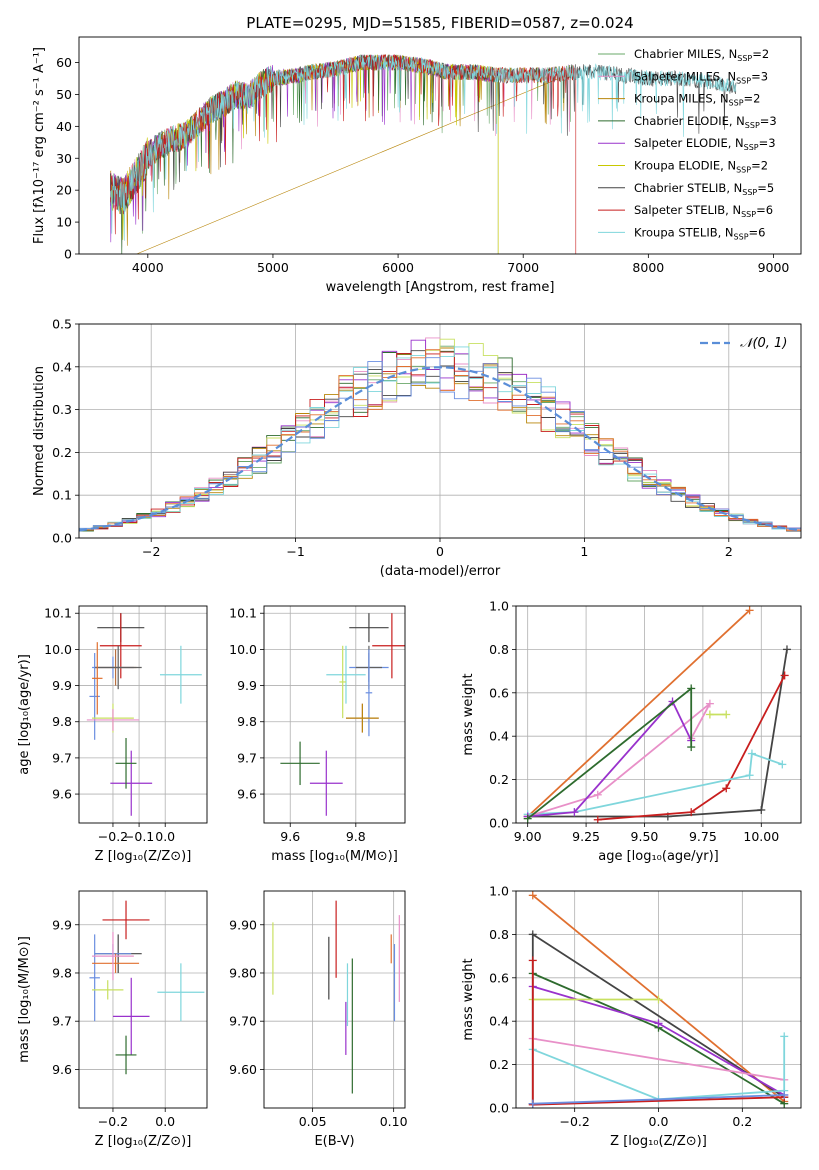 The image size is (819, 1170). Describe the element at coordinates (468, 714) in the screenshot. I see `y-axis-label: mass weight` at that location.